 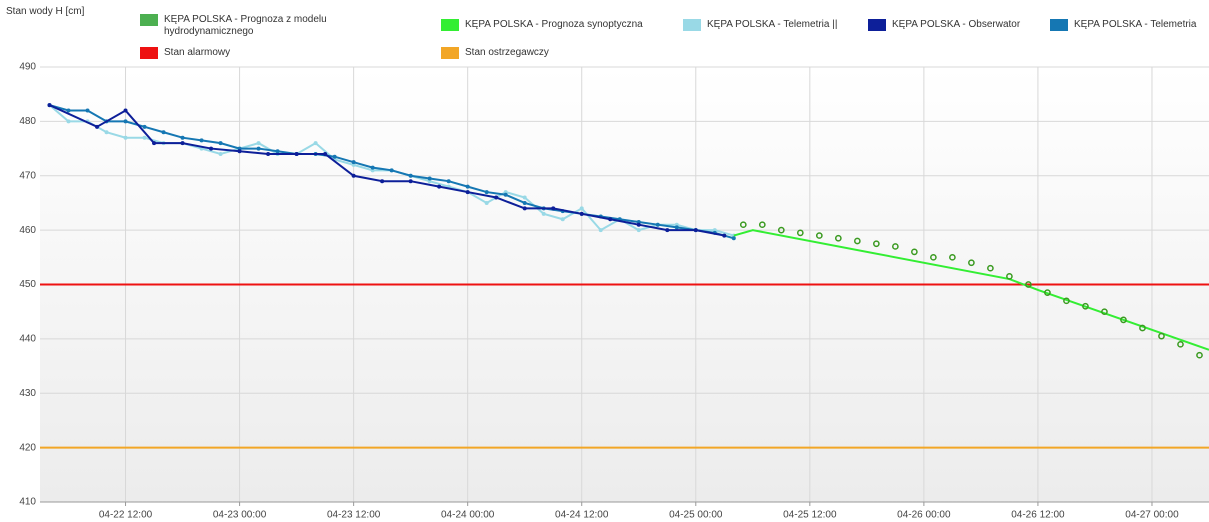 I want to click on y-tick-label: 410, so click(x=27, y=502).